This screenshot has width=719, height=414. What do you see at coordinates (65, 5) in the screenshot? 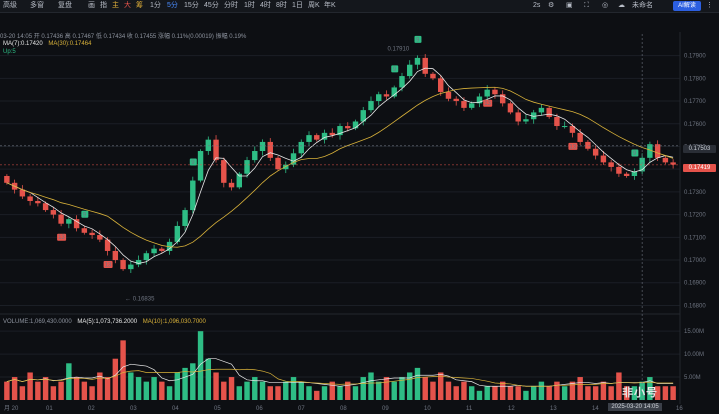
I see `replay-button: 复盘` at bounding box center [65, 5].